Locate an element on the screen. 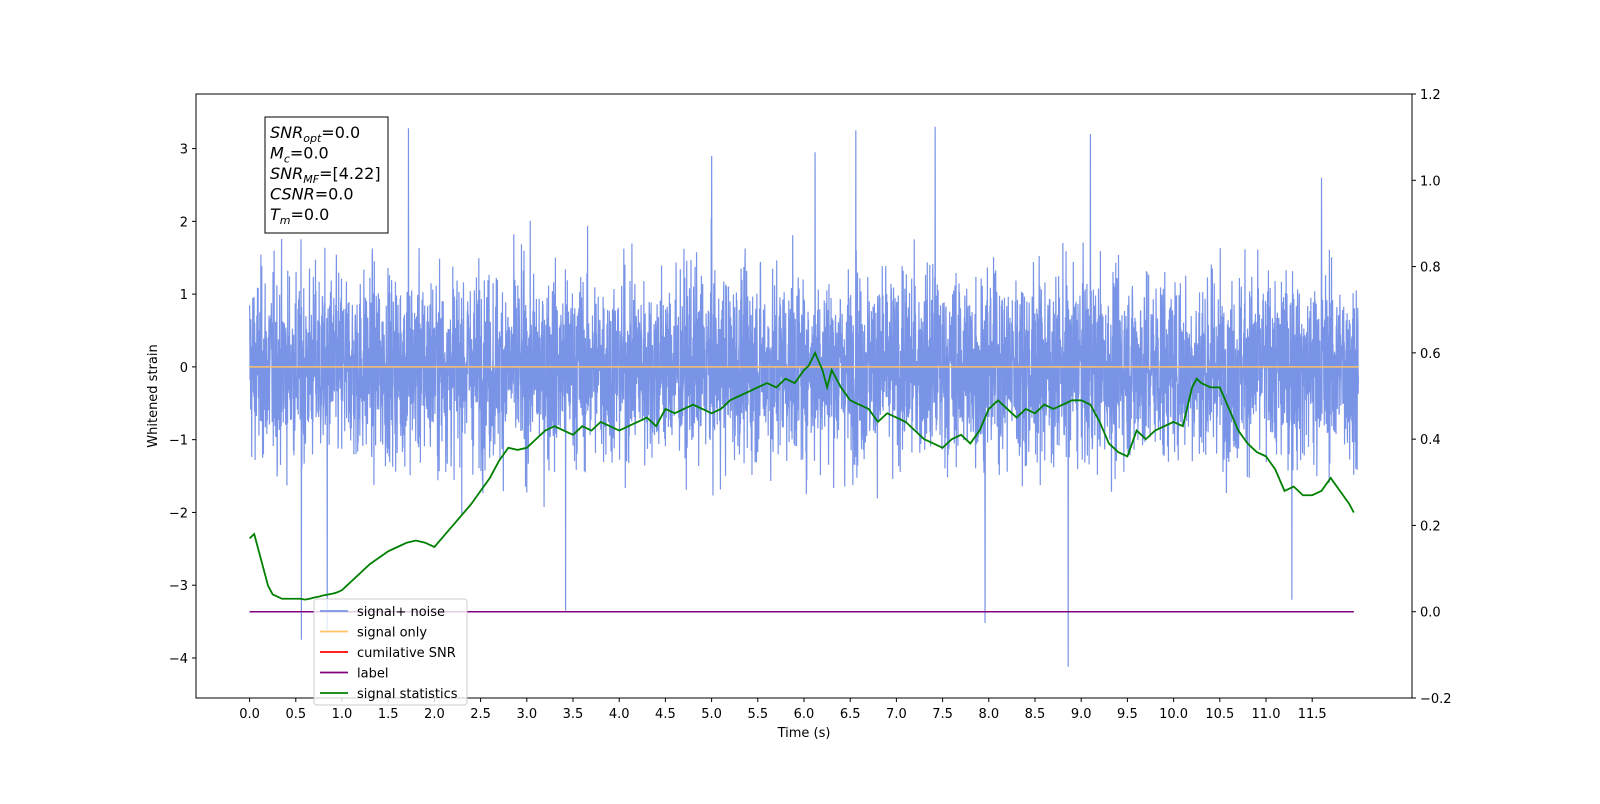 Image resolution: width=1600 pixels, height=804 pixels. info-box-frame is located at coordinates (326, 175).